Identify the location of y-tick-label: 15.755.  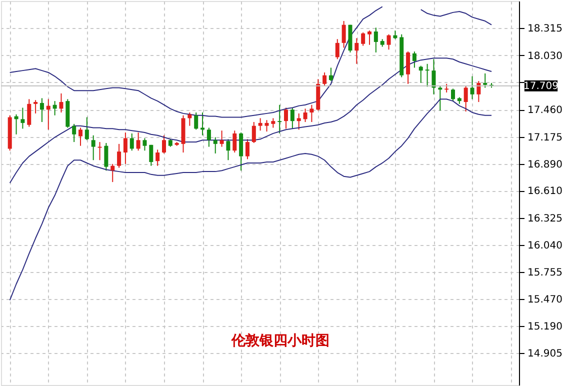
(545, 273).